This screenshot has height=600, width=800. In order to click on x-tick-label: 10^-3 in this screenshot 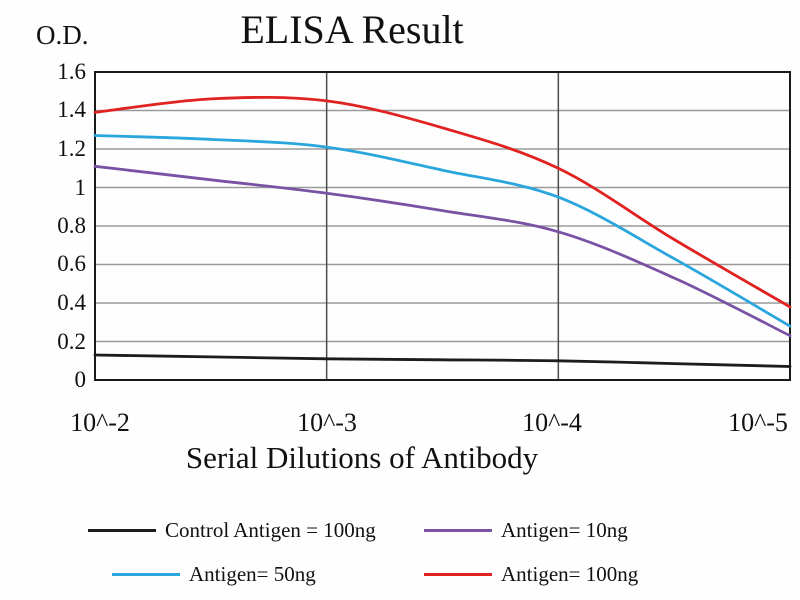, I will do `click(327, 422)`.